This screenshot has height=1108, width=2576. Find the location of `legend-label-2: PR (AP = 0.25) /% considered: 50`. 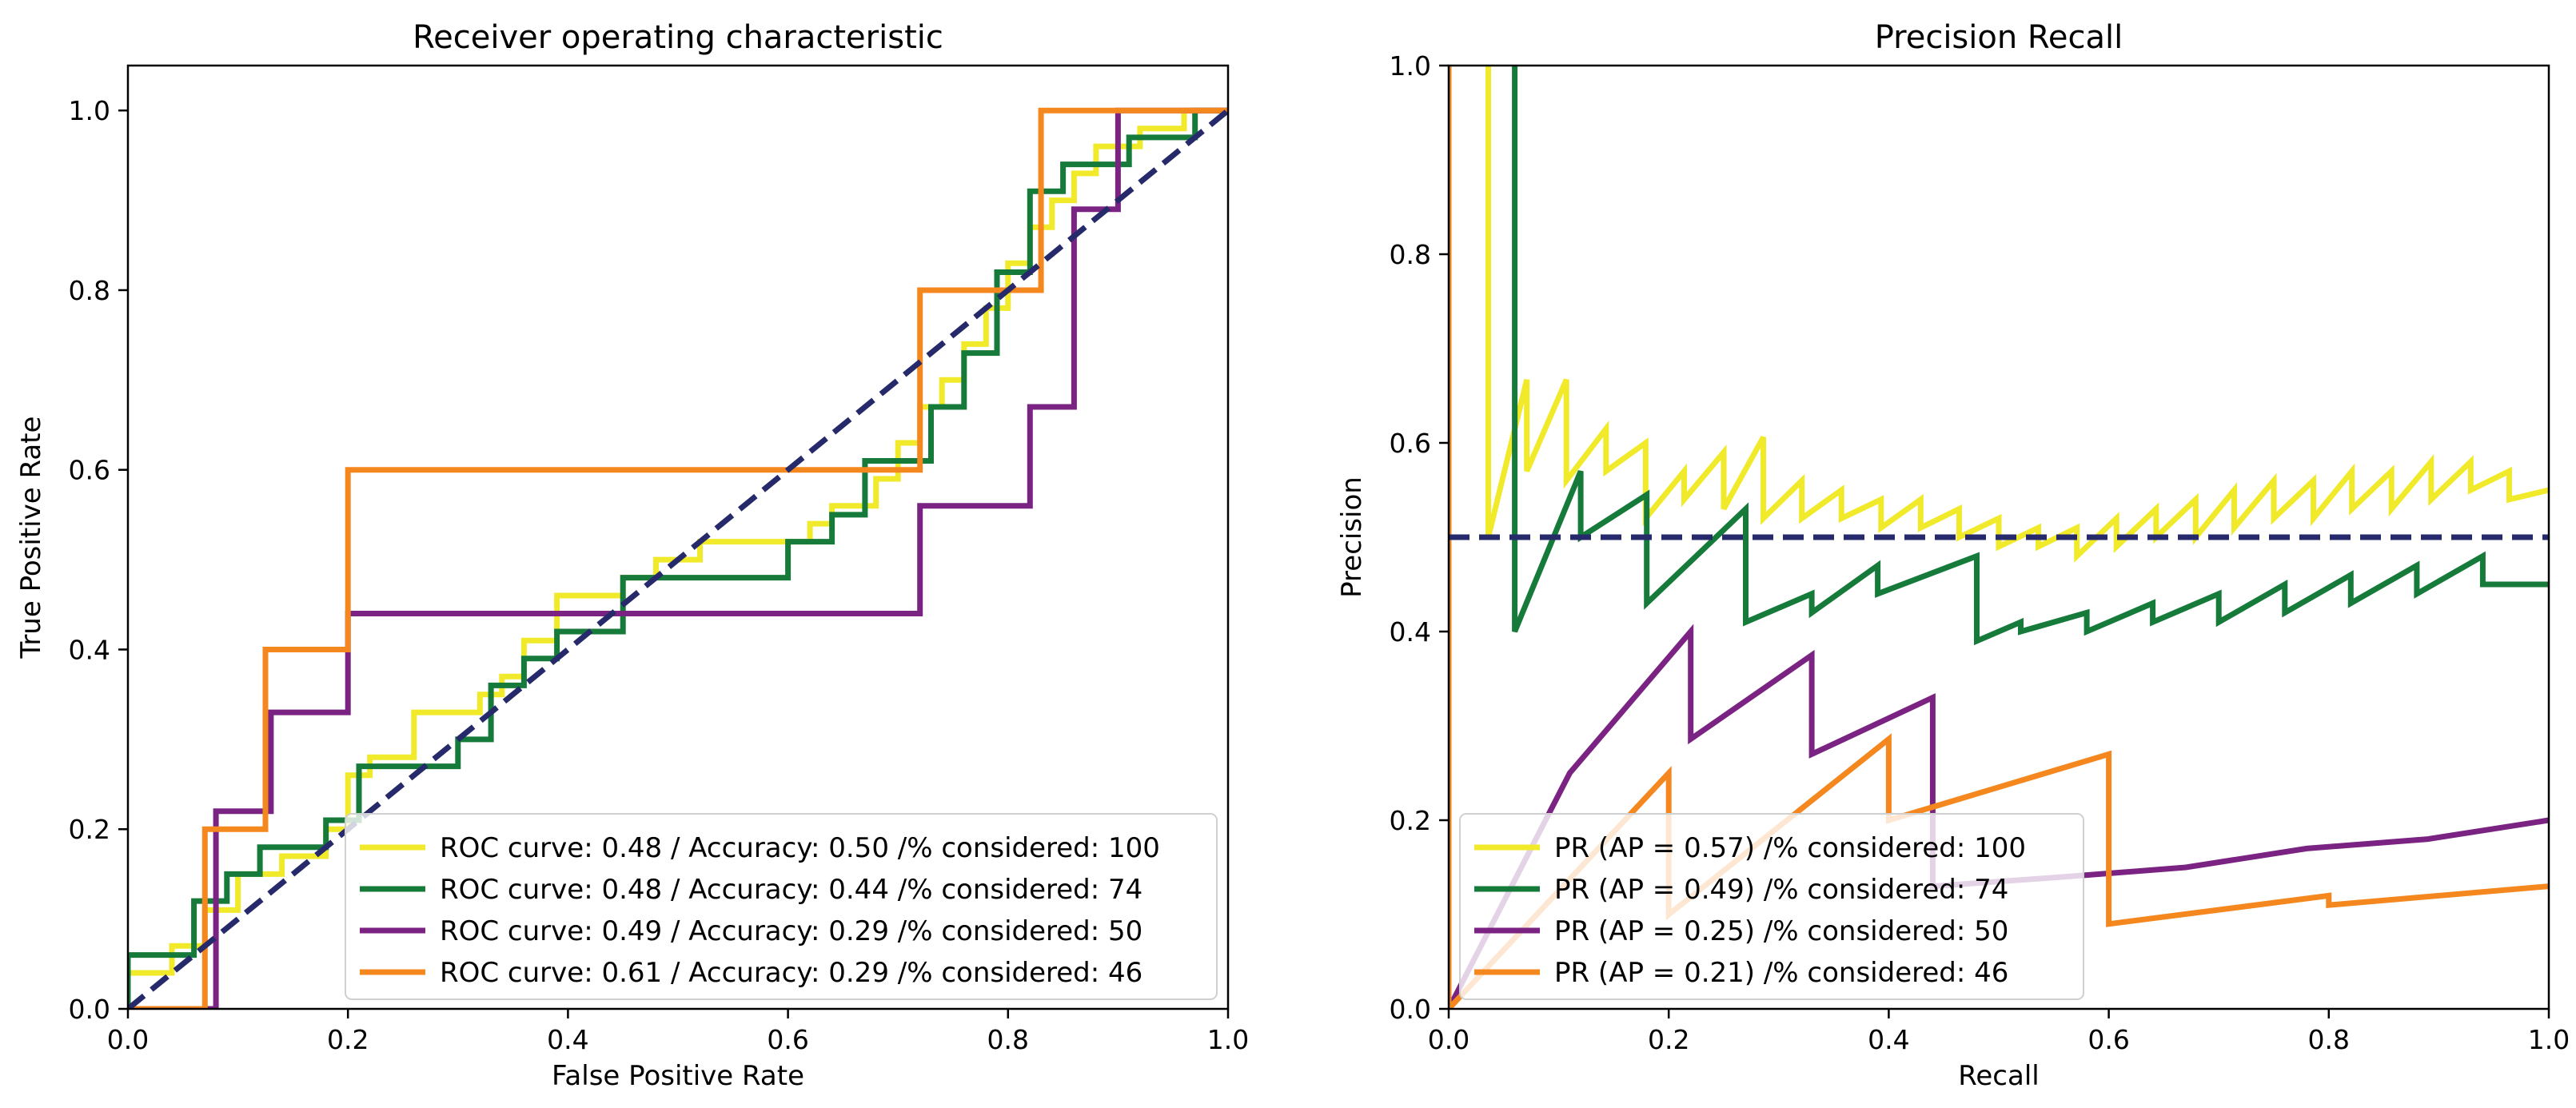

legend-label-2: PR (AP = 0.25) /% considered: 50 is located at coordinates (1781, 931).